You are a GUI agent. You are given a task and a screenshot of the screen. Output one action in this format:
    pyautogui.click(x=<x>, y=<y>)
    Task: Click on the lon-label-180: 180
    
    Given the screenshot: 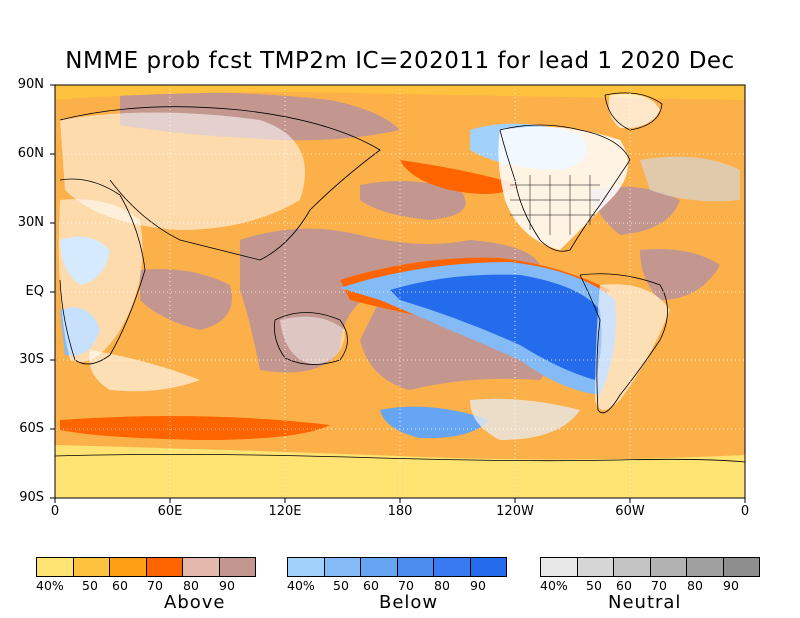 What is the action you would take?
    pyautogui.click(x=400, y=511)
    